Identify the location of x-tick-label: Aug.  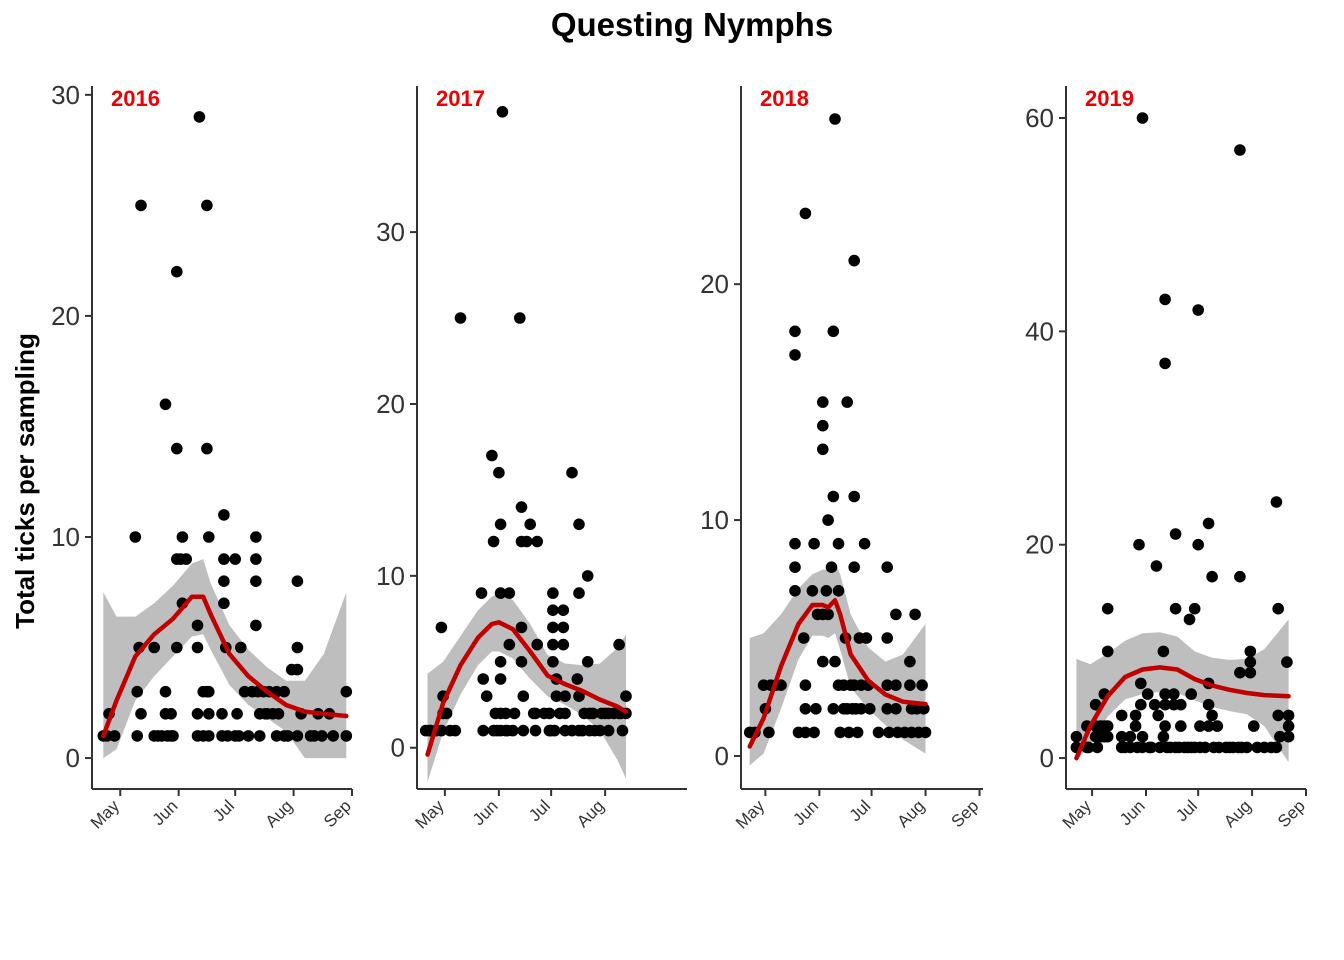
(911, 813).